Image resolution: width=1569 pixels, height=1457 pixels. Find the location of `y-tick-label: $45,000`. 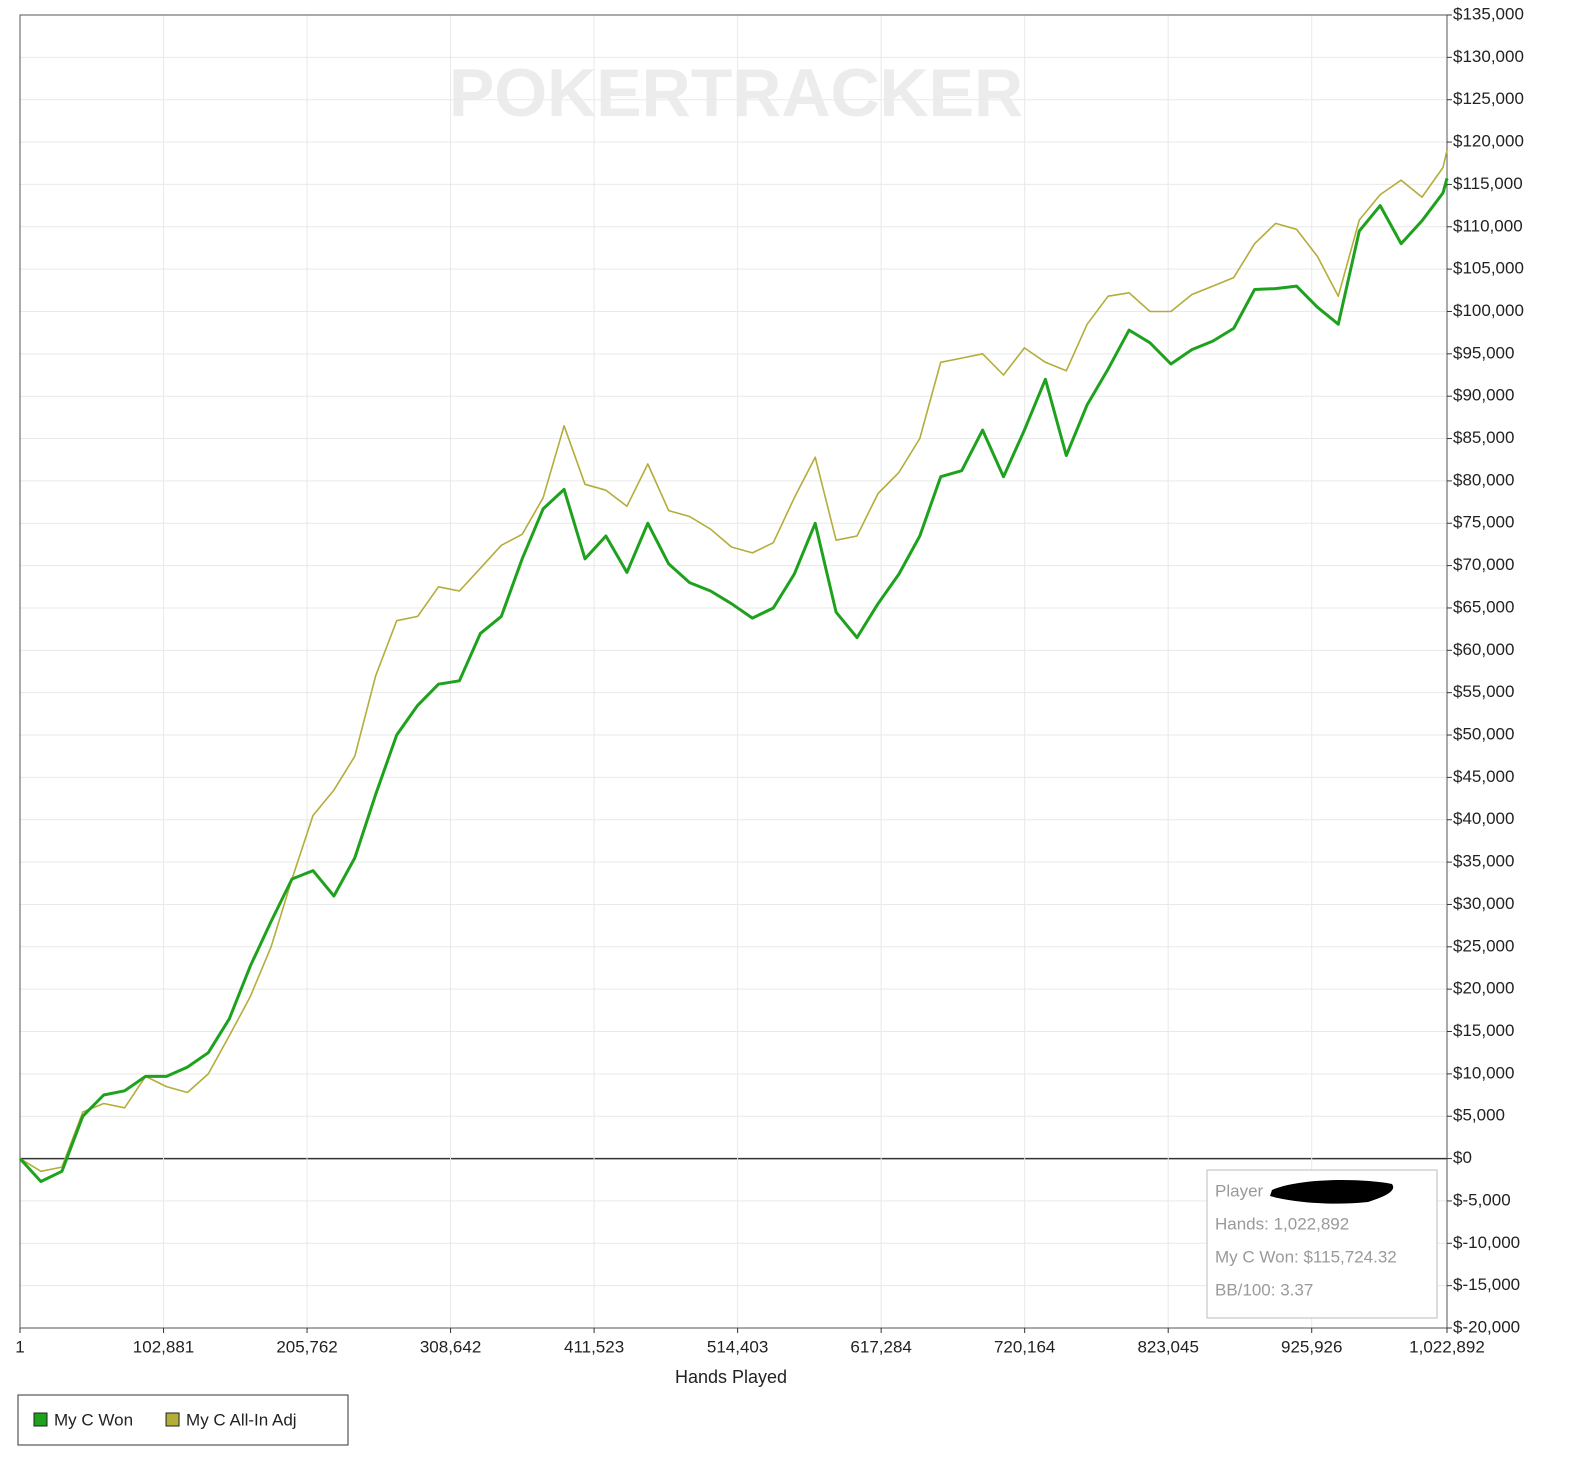

y-tick-label: $45,000 is located at coordinates (1483, 776).